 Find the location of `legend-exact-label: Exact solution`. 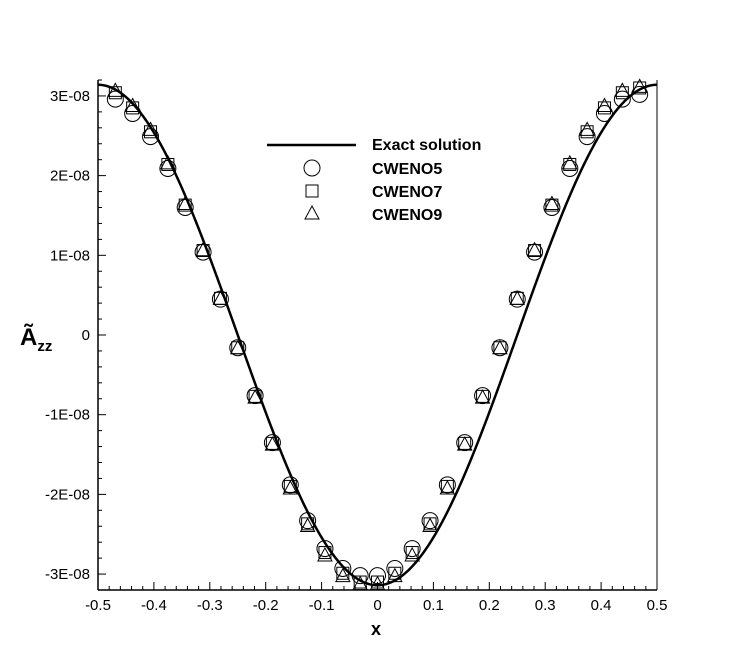

legend-exact-label: Exact solution is located at coordinates (426, 145).